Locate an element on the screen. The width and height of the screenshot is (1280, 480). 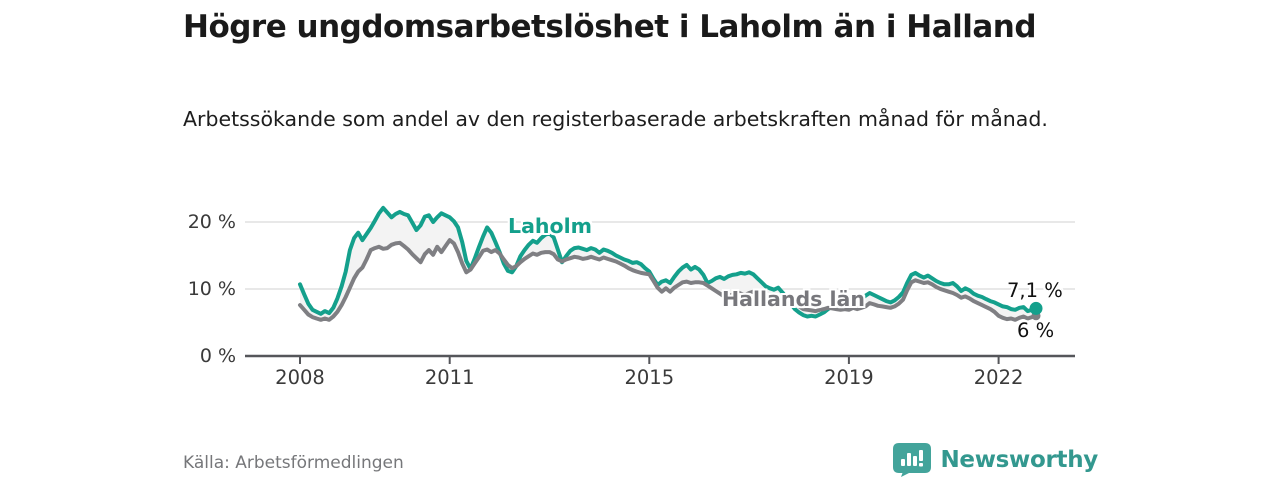
series-line-laholm is located at coordinates (668, 262).